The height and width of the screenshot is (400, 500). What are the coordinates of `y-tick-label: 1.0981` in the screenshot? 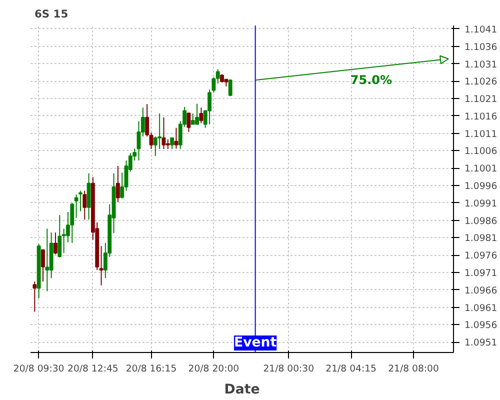 It's located at (481, 238).